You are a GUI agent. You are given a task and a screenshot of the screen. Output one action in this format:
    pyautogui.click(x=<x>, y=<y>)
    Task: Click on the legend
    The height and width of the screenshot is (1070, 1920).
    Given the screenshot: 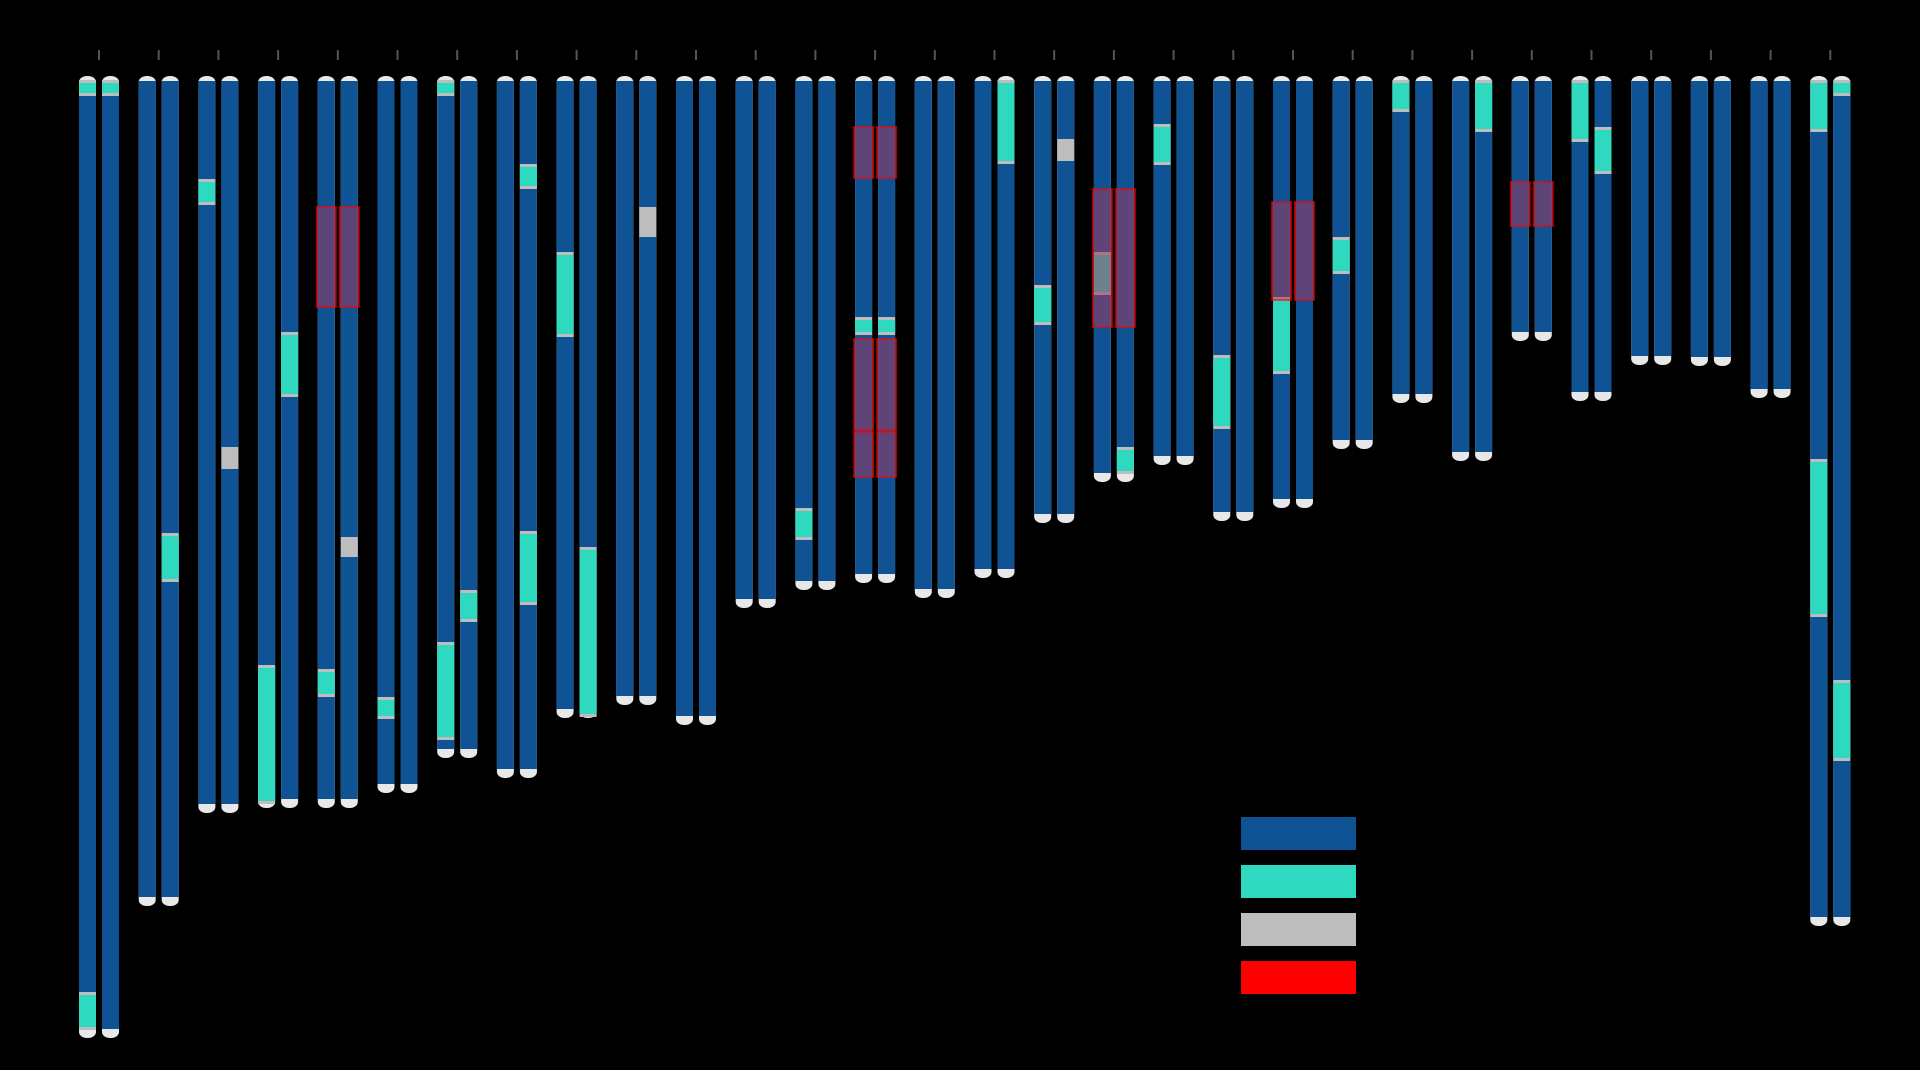 What is the action you would take?
    pyautogui.click(x=1298, y=905)
    